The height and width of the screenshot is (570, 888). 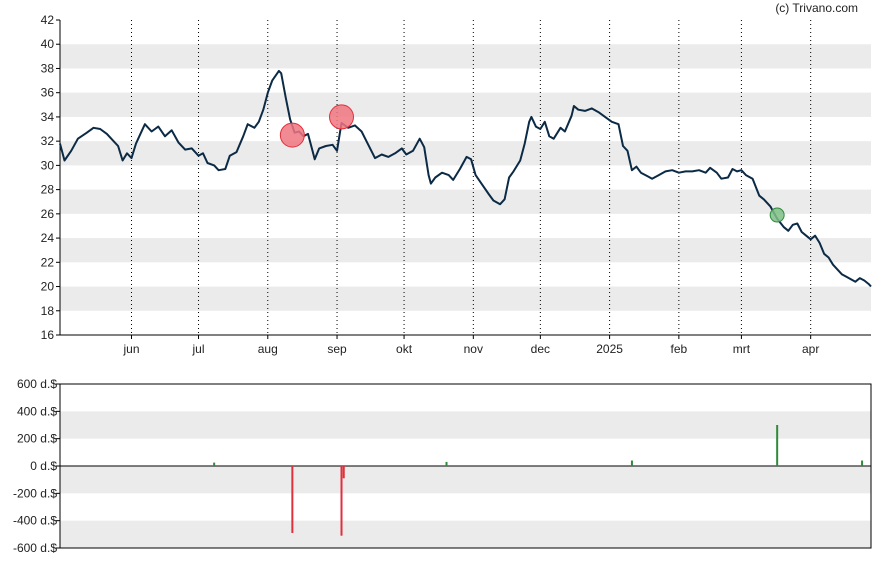 I want to click on y-tick-label: 28, so click(x=48, y=190).